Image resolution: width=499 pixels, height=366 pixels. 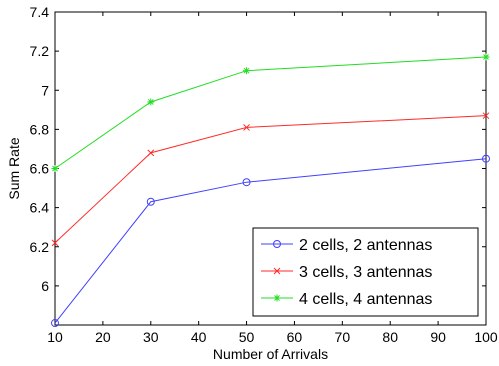 What do you see at coordinates (40, 12) in the screenshot?
I see `y-tick-label: 7.4` at bounding box center [40, 12].